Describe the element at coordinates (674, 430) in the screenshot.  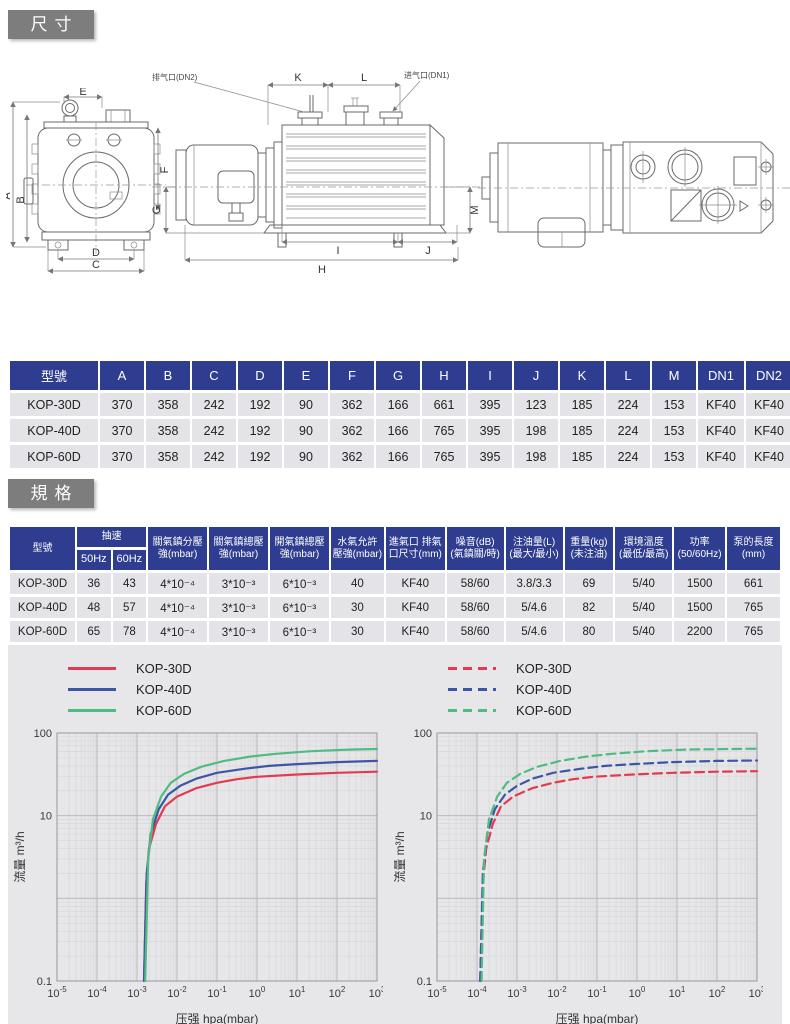
I see `value-cell: 153` at that location.